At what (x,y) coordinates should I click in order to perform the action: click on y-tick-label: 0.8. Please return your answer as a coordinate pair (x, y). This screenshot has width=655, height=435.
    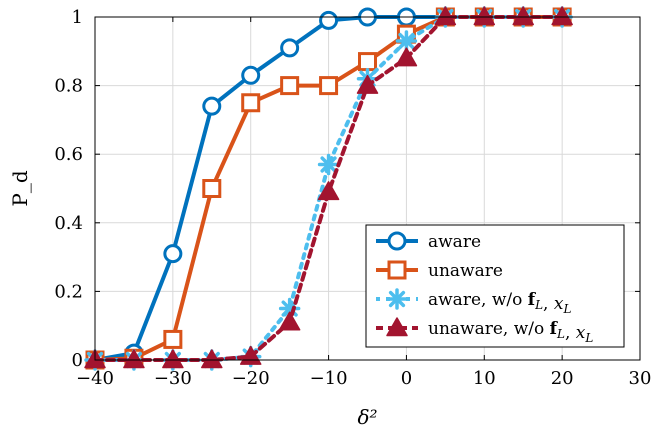
    Looking at the image, I should click on (68, 86).